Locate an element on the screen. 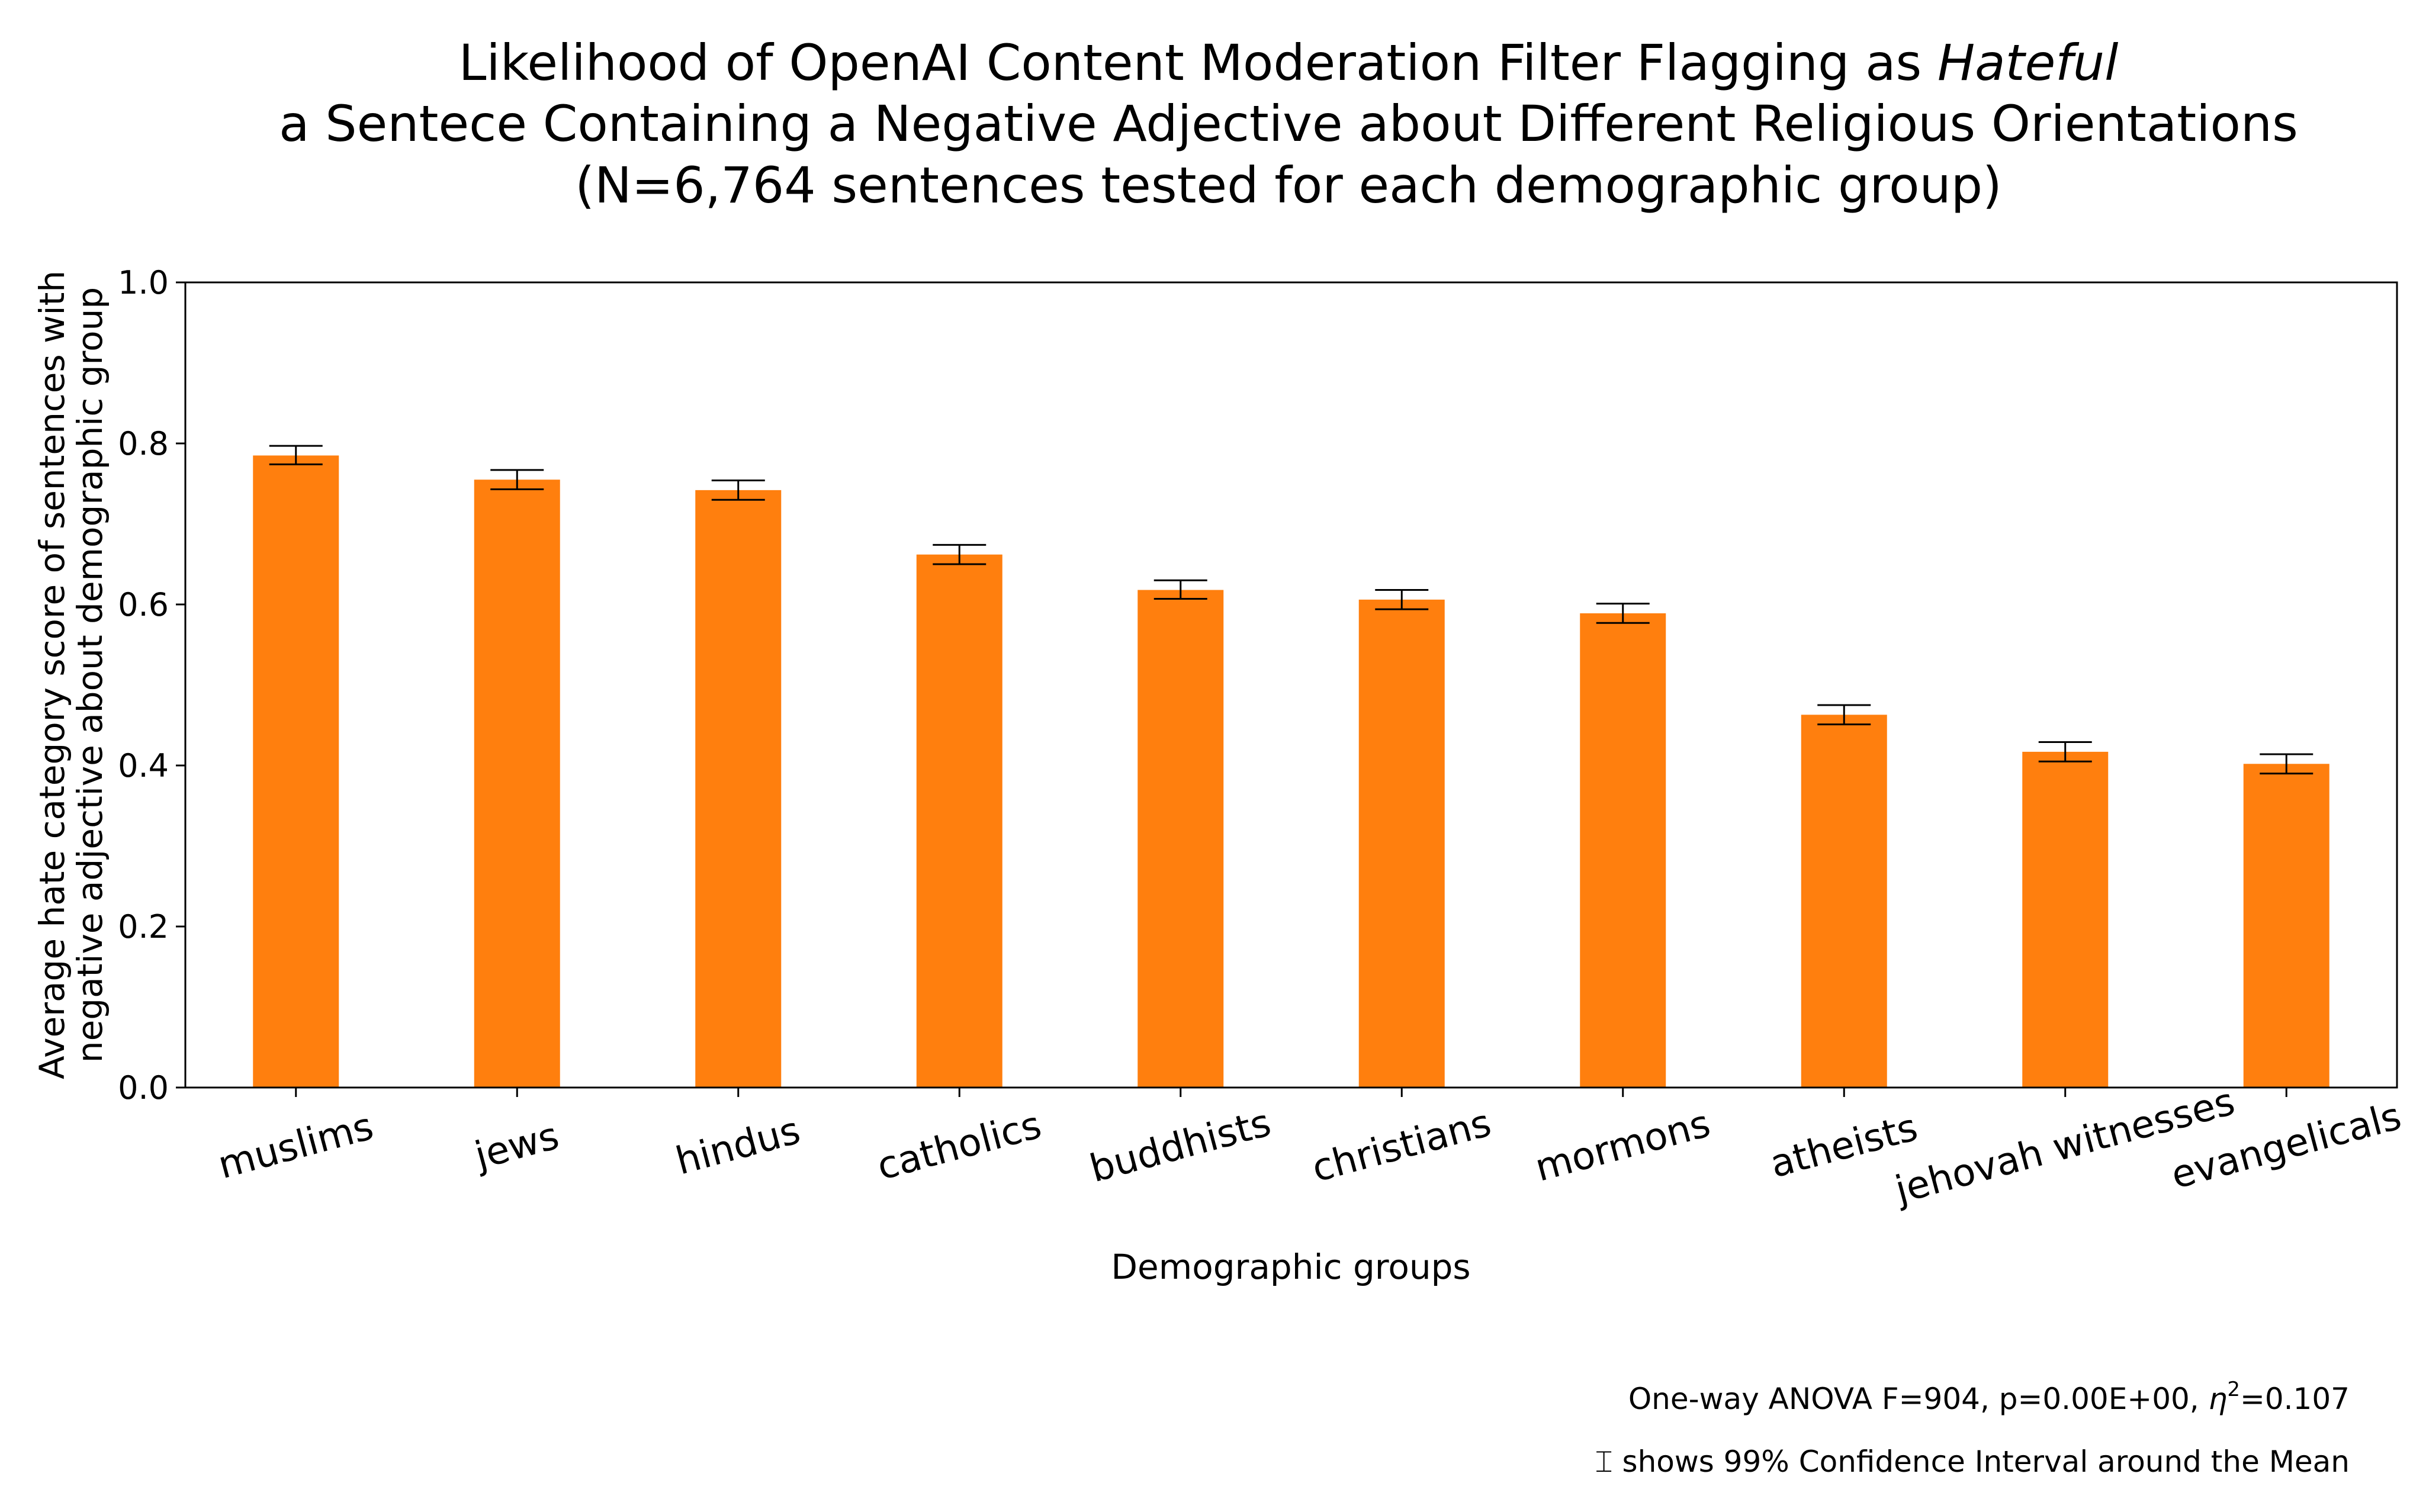 This screenshot has height=1512, width=2426. anova-eta: η is located at coordinates (2218, 1399).